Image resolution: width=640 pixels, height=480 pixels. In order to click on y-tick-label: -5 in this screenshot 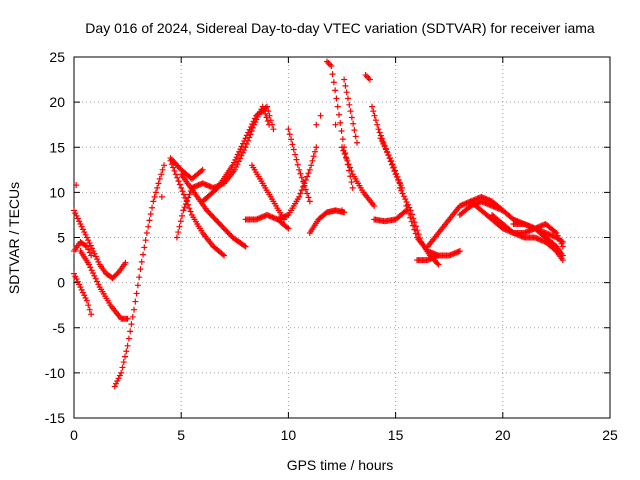, I will do `click(59, 328)`.